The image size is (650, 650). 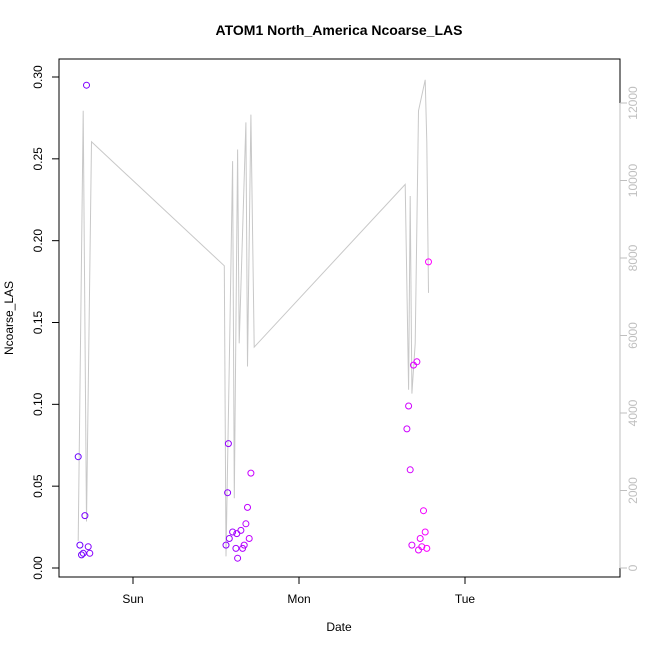 What do you see at coordinates (633, 335) in the screenshot?
I see `y2-tick-label: 6000` at bounding box center [633, 335].